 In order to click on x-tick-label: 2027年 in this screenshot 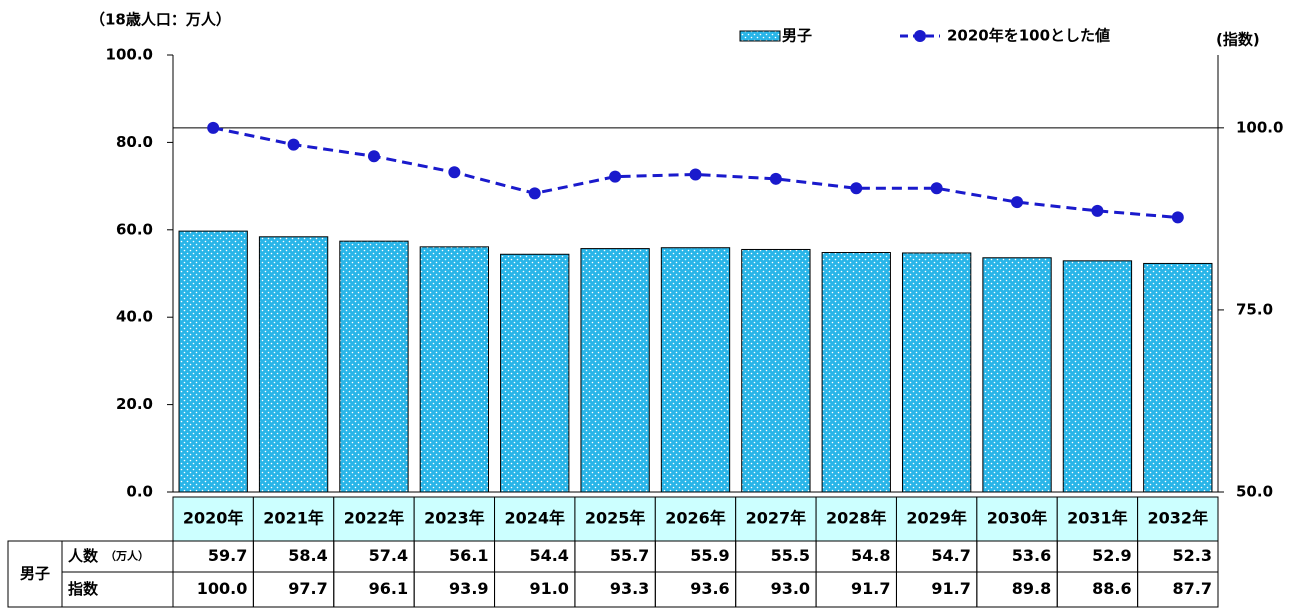, I will do `click(776, 518)`.